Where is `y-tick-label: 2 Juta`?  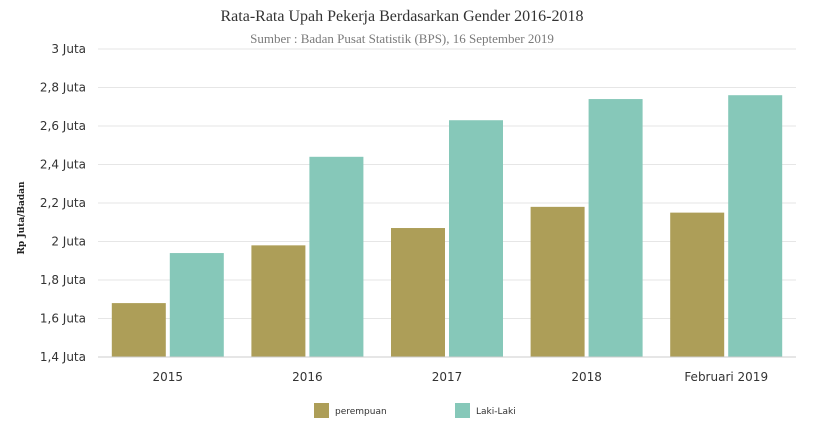 y-tick-label: 2 Juta is located at coordinates (68, 242).